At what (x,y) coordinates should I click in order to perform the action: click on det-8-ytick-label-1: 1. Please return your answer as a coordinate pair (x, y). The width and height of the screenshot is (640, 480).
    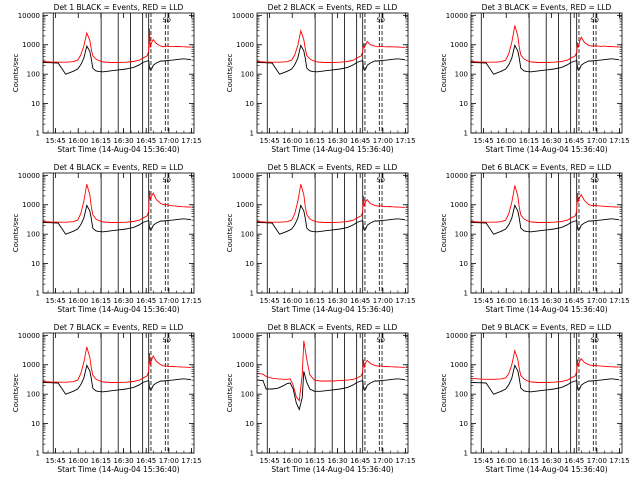
    Looking at the image, I should click on (252, 454).